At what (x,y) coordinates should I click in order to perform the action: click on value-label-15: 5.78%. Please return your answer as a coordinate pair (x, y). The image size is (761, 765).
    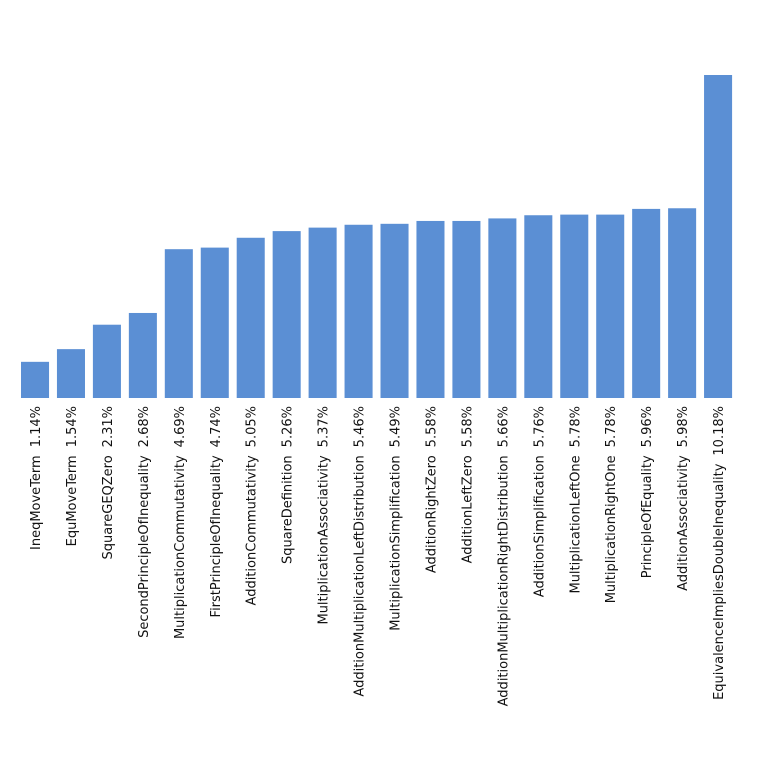
    Looking at the image, I should click on (575, 426).